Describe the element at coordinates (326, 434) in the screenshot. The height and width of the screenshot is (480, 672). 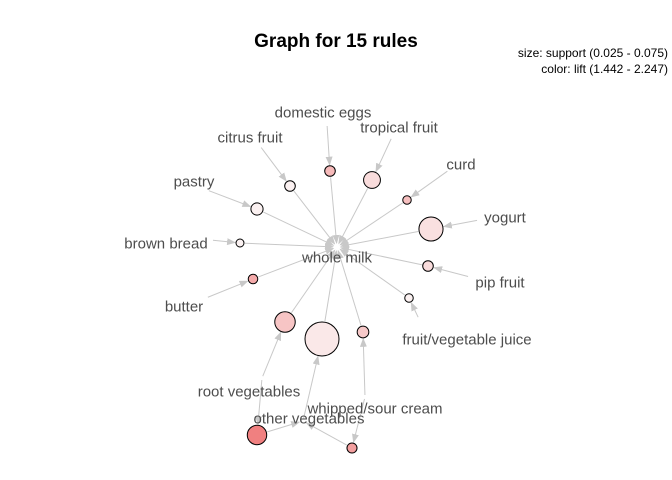
I see `edge-rule-15-rhs-other_vegetables` at that location.